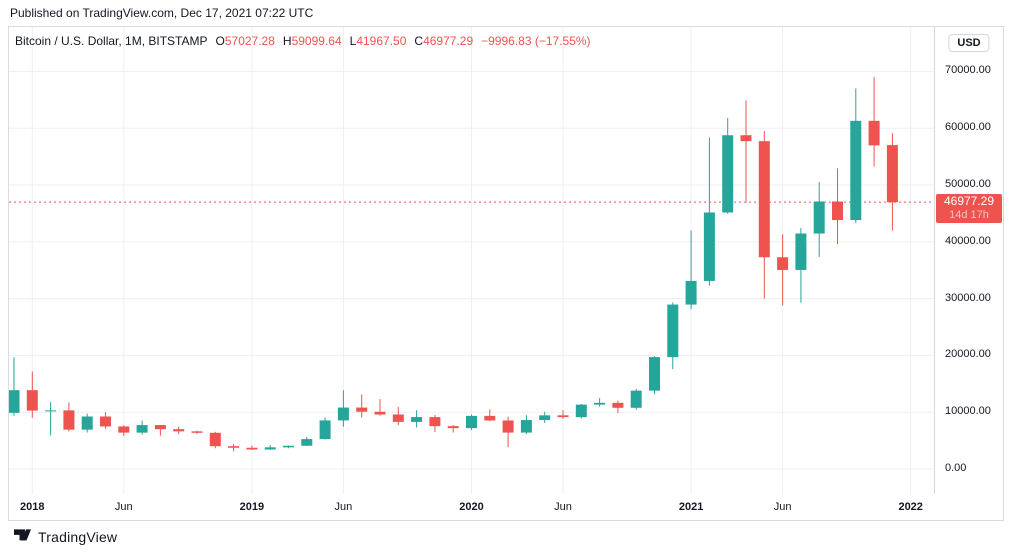  I want to click on price-tick-label: 10000.00, so click(968, 411).